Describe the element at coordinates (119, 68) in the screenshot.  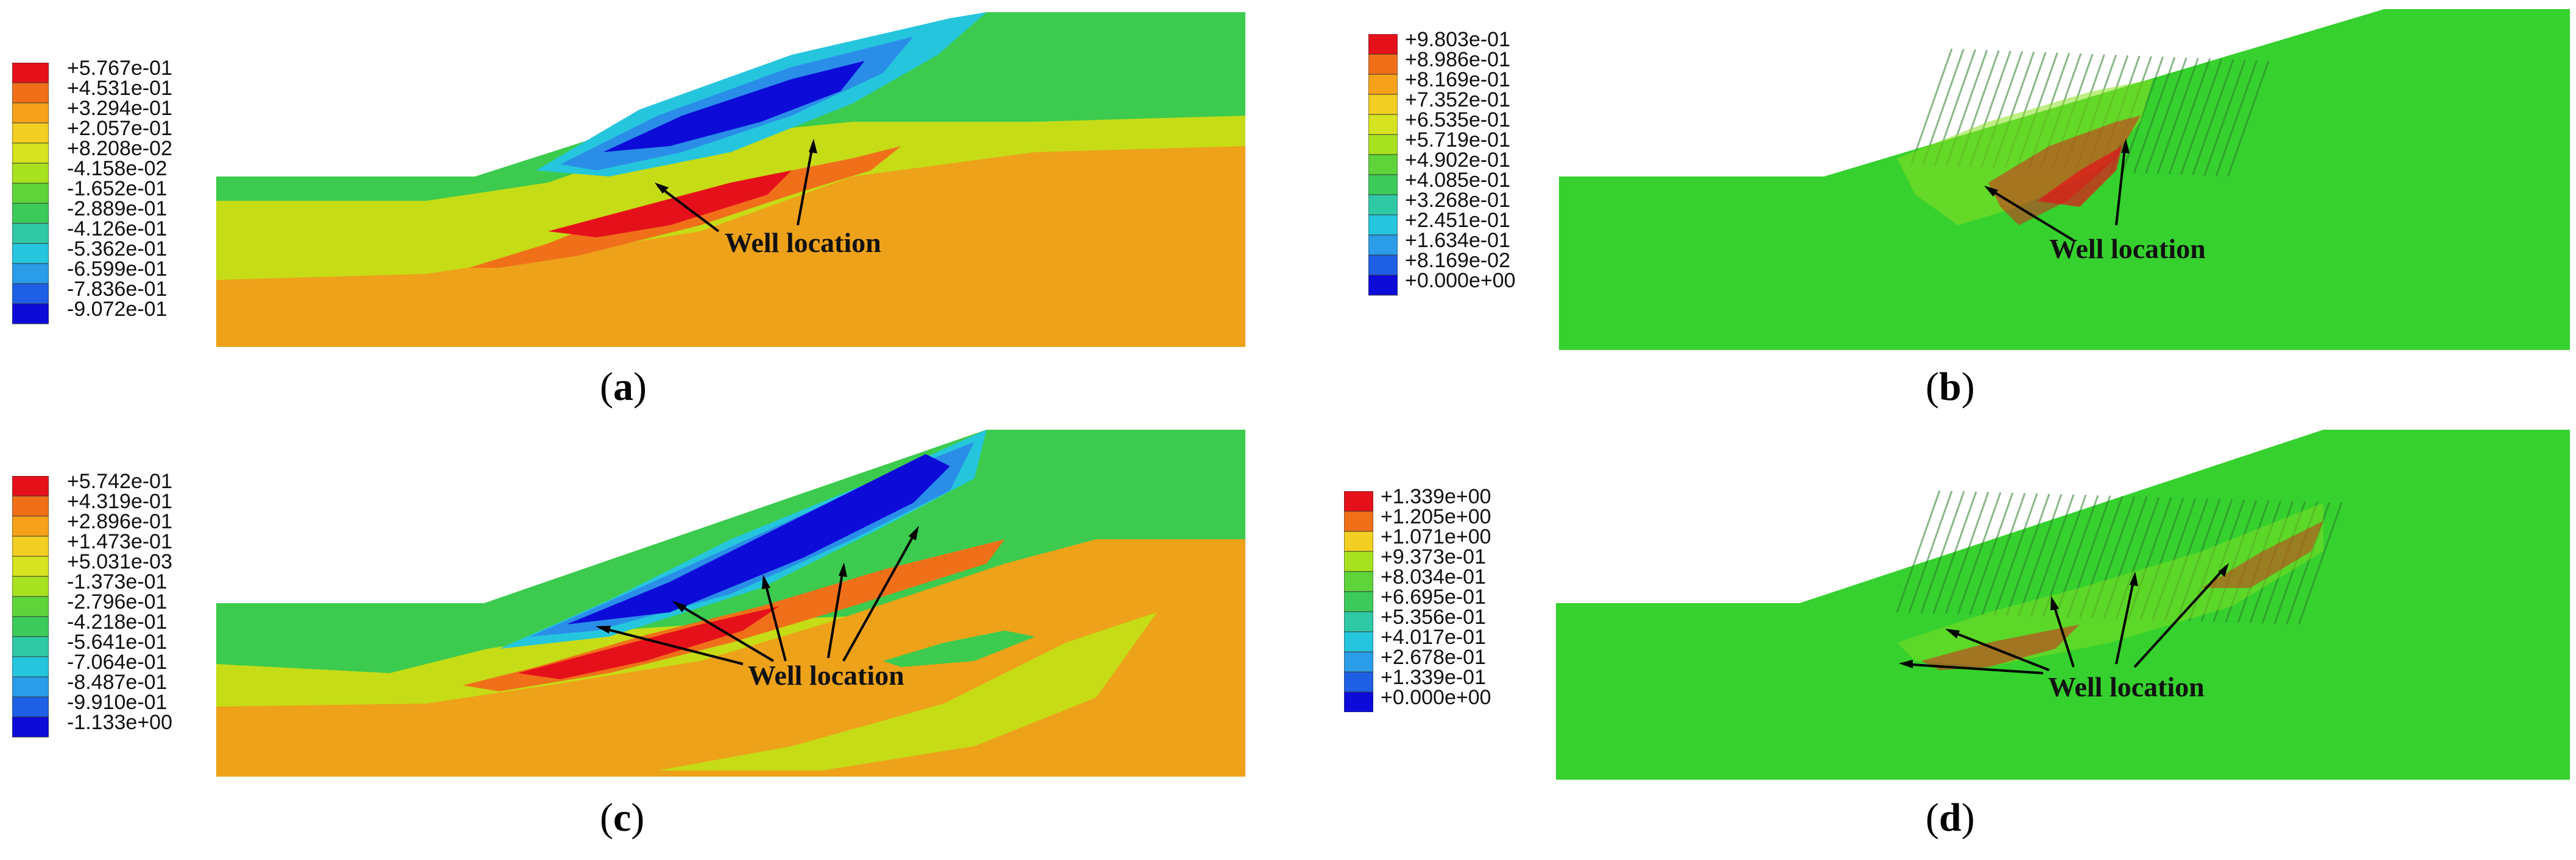
I see `legend-label: +5.767e-01` at that location.